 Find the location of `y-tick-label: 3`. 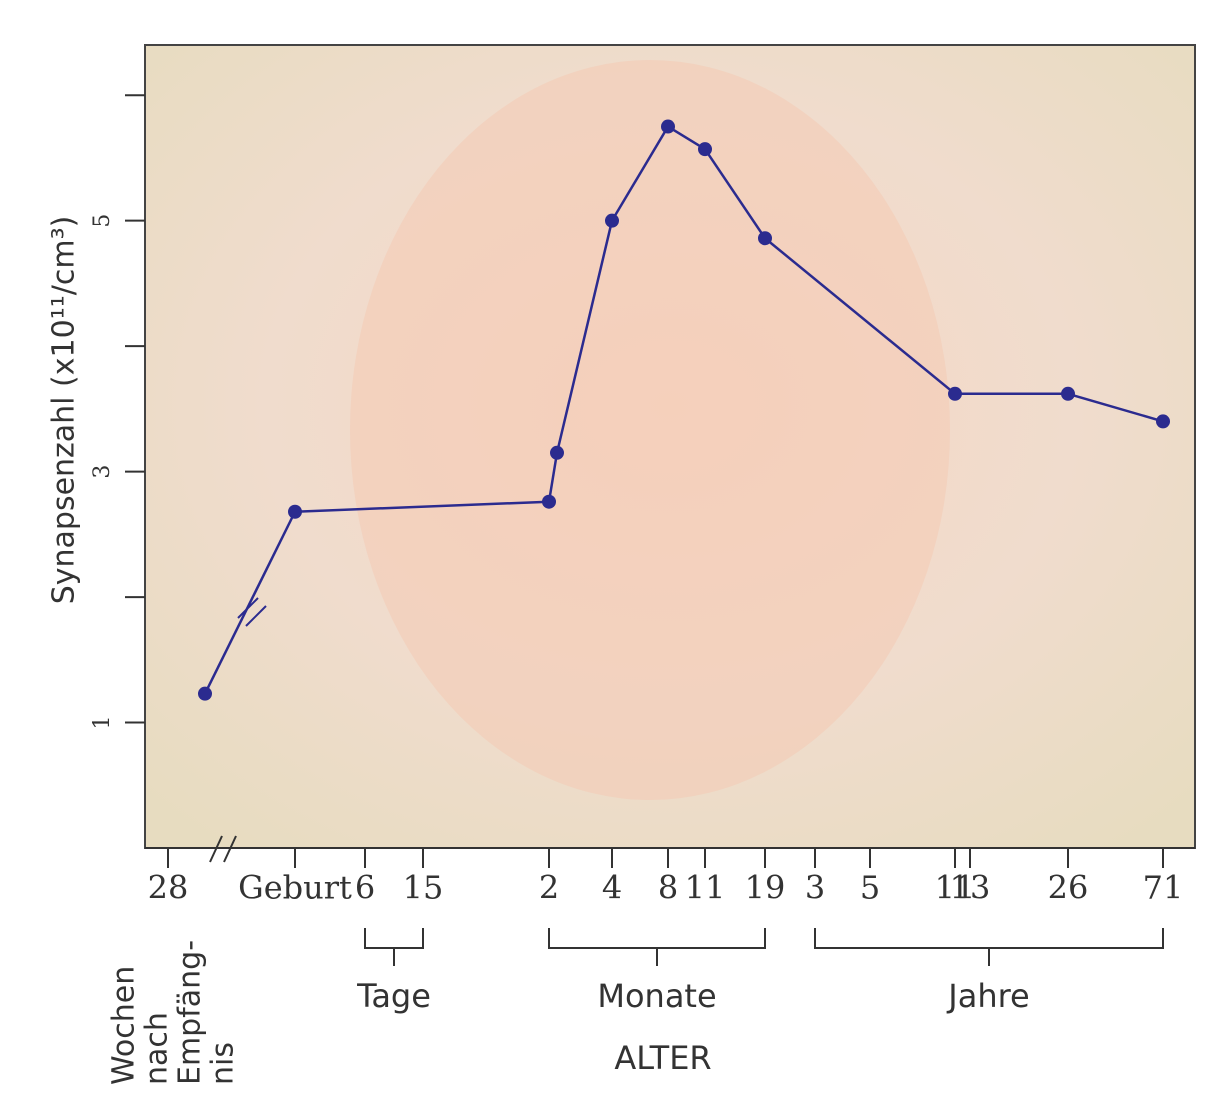

y-tick-label: 3 is located at coordinates (102, 472).